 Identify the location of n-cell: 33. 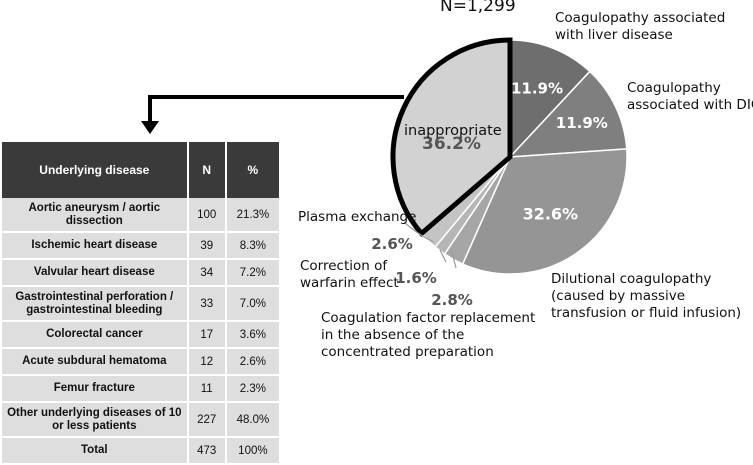
(207, 304).